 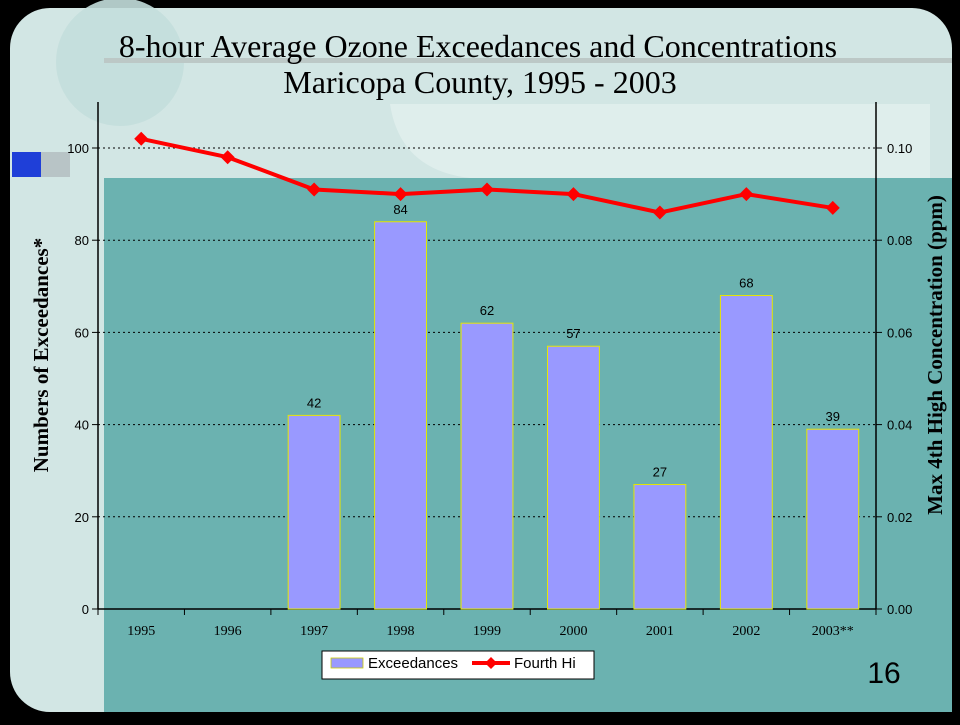 What do you see at coordinates (660, 631) in the screenshot?
I see `x-tick-label: 2001` at bounding box center [660, 631].